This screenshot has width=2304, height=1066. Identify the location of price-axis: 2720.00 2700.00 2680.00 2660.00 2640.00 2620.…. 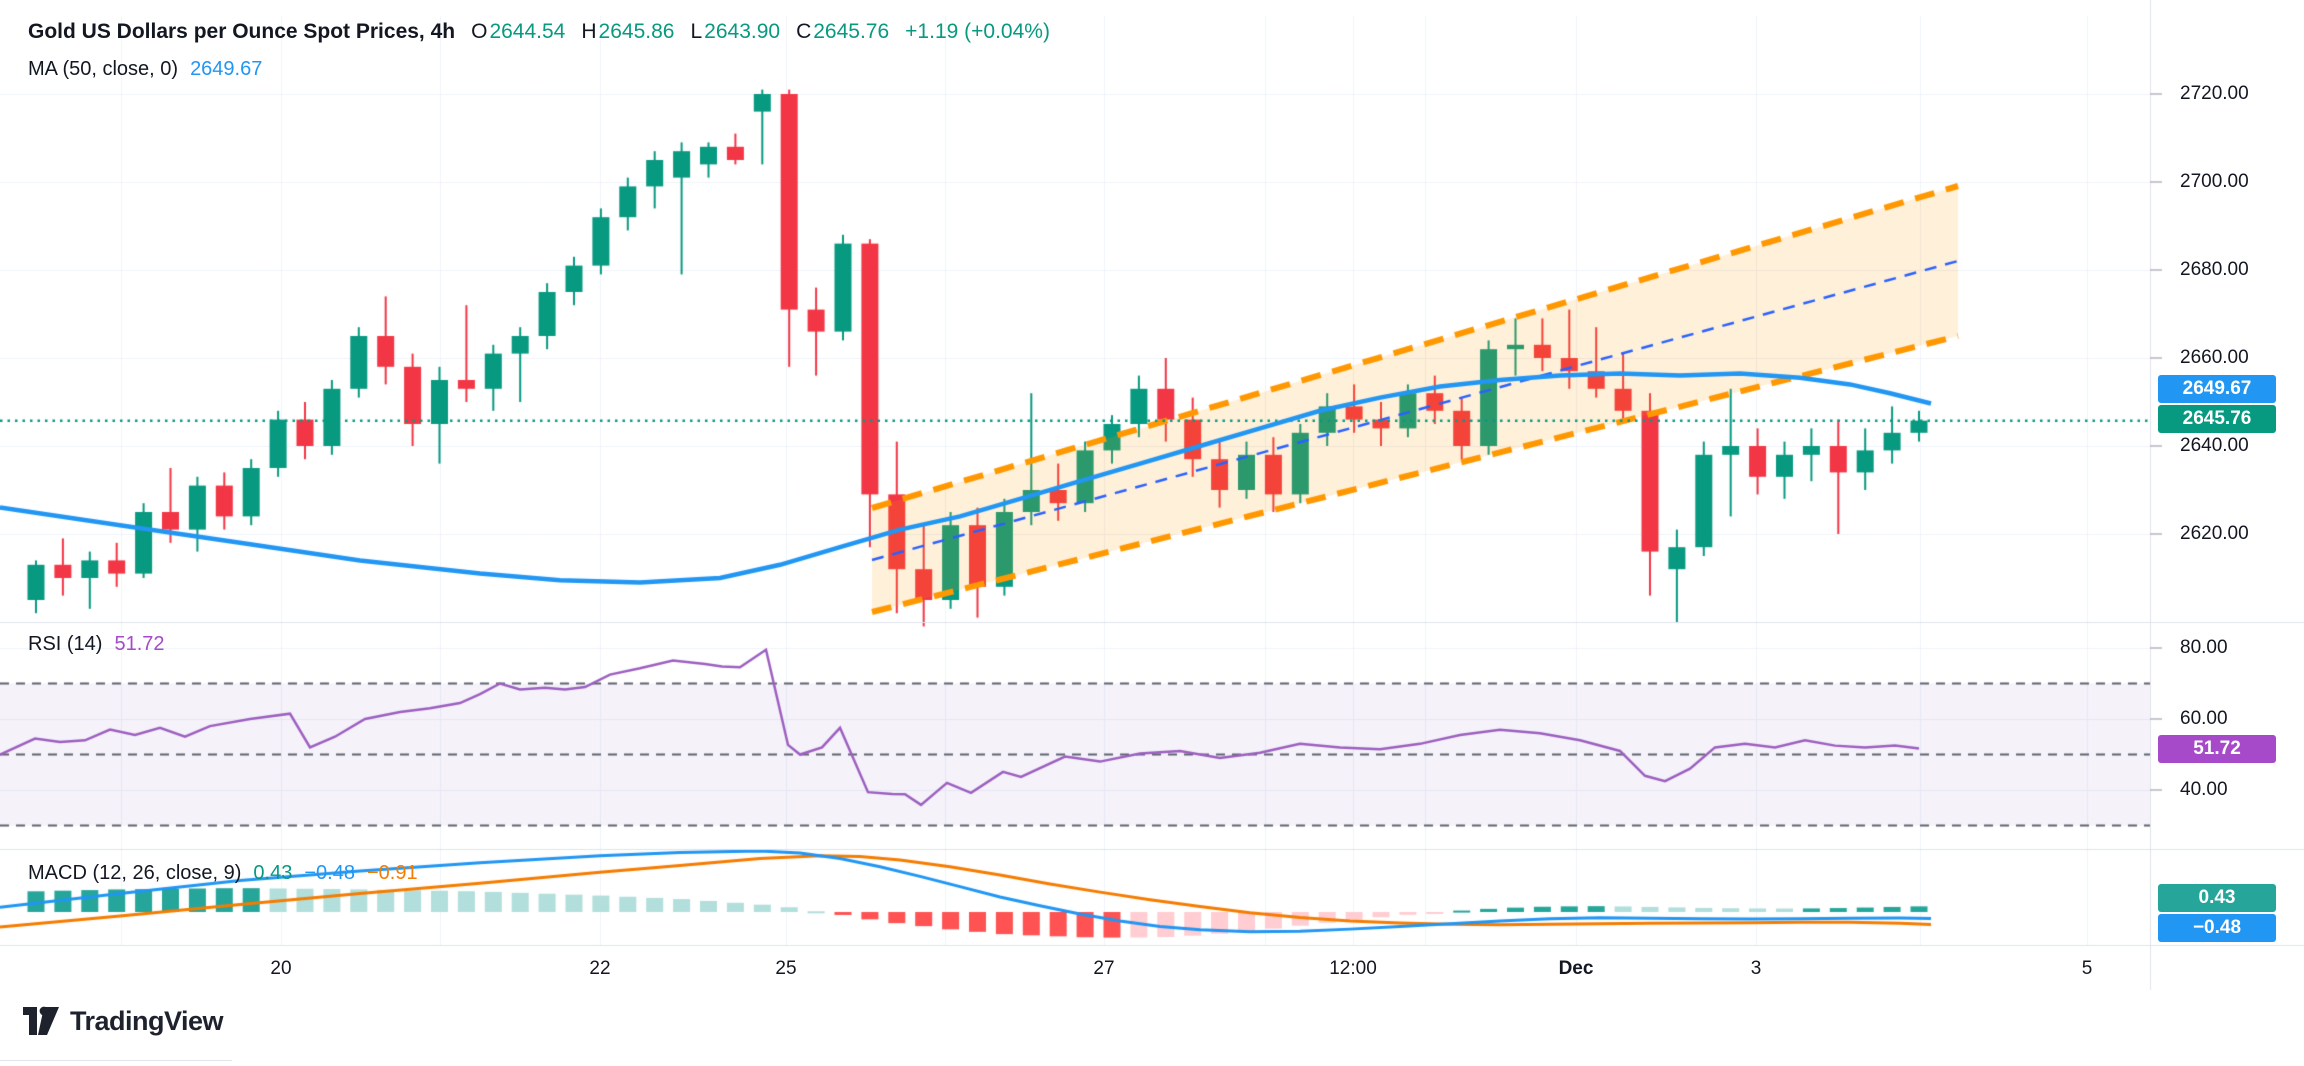
(2227, 495).